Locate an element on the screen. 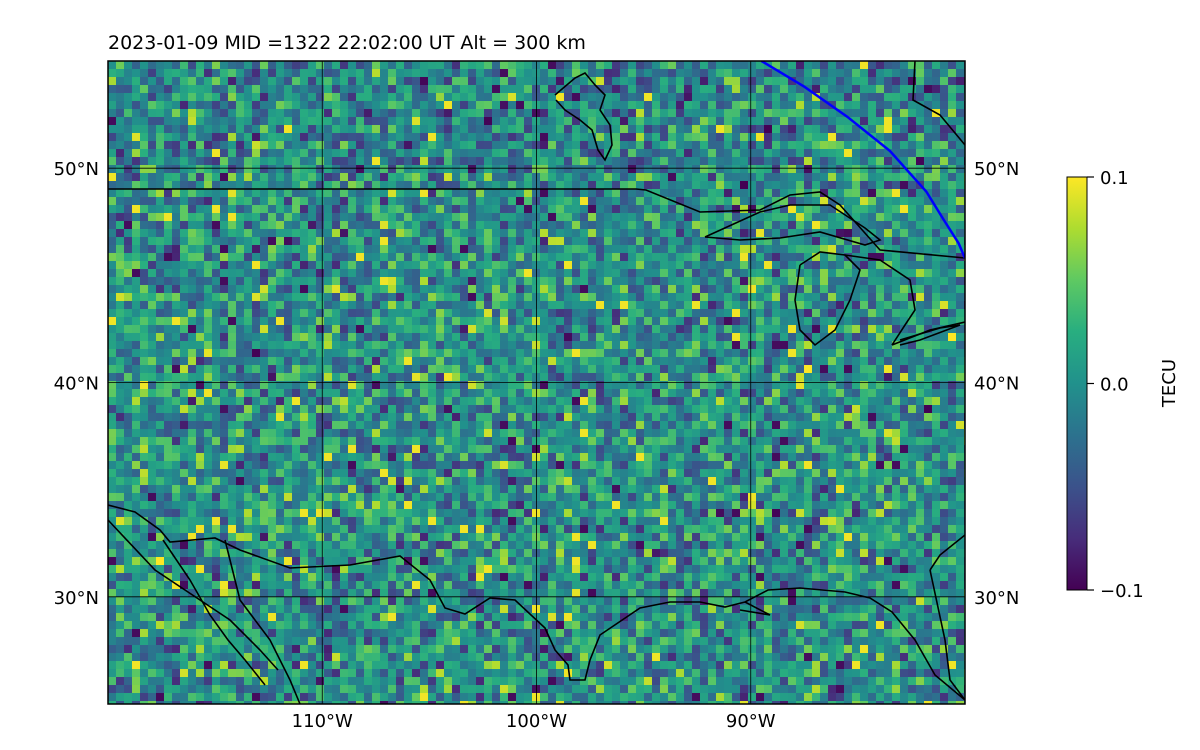 This screenshot has width=1200, height=750. overlay-line is located at coordinates (862, 160).